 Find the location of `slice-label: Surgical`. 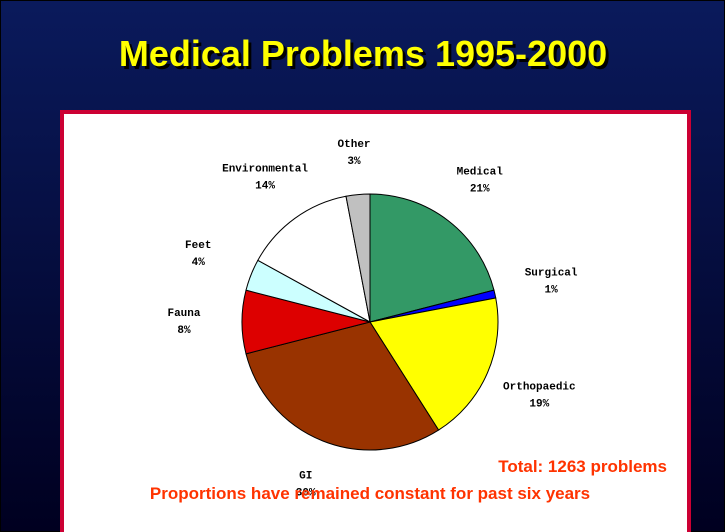

slice-label: Surgical is located at coordinates (551, 274).